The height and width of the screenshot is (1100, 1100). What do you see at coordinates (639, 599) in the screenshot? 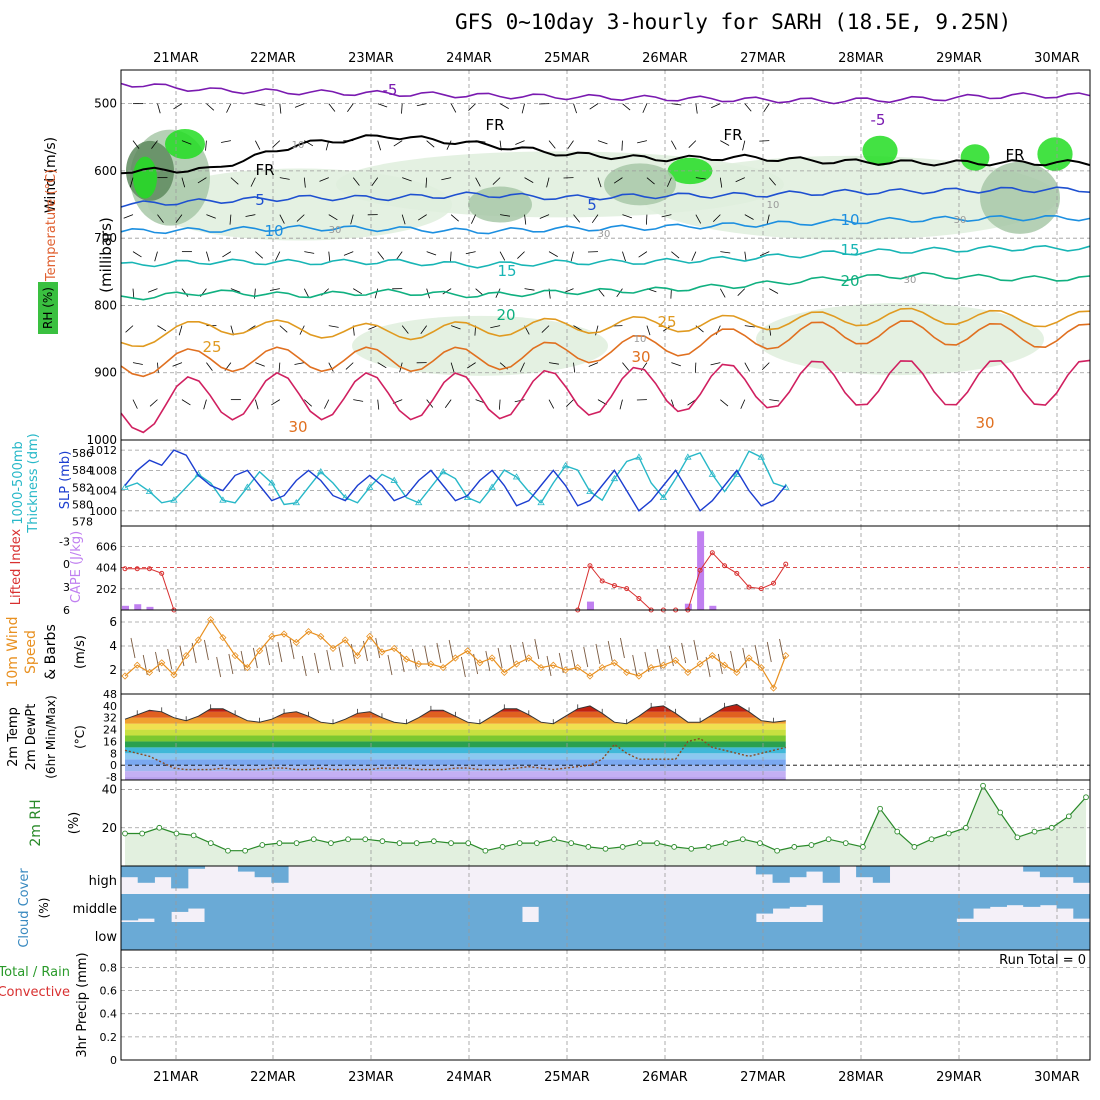
I see `lifted-index-marker` at bounding box center [639, 599].